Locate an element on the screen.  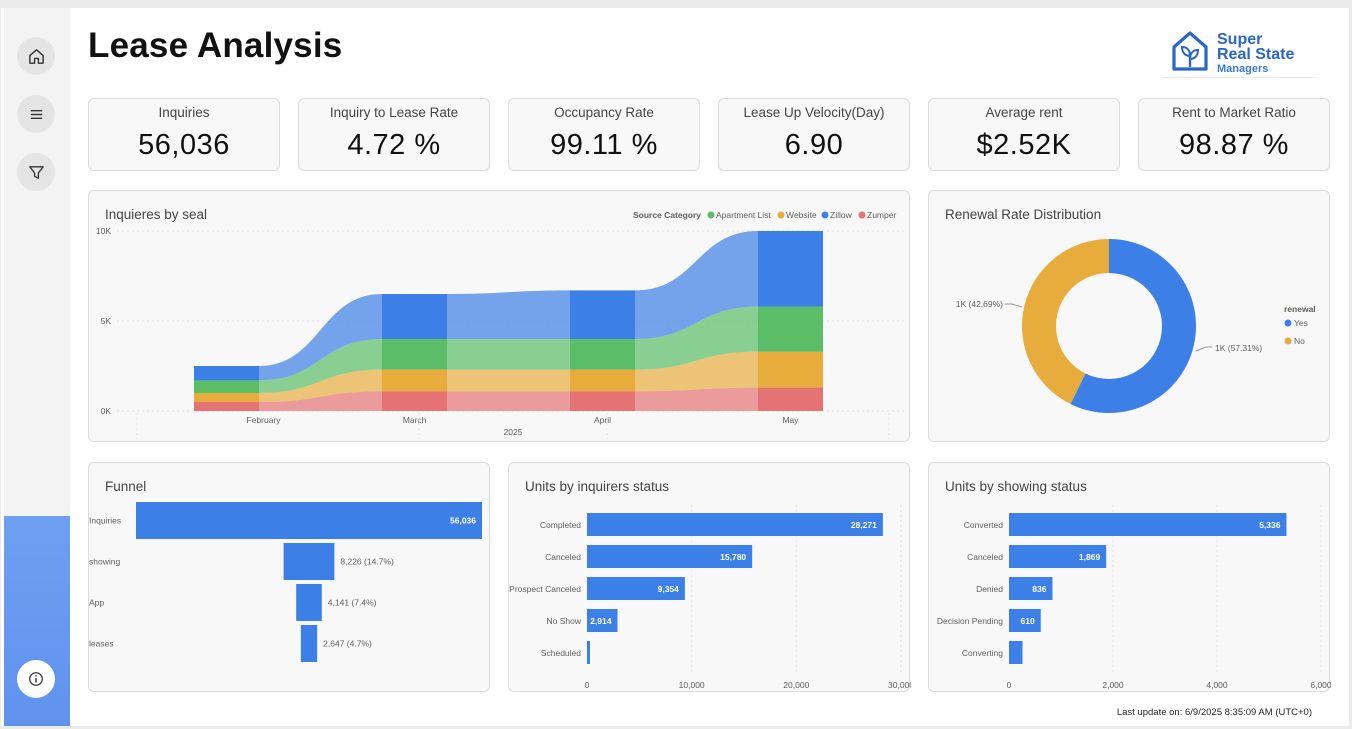
category-label: Scheduled is located at coordinates (561, 653).